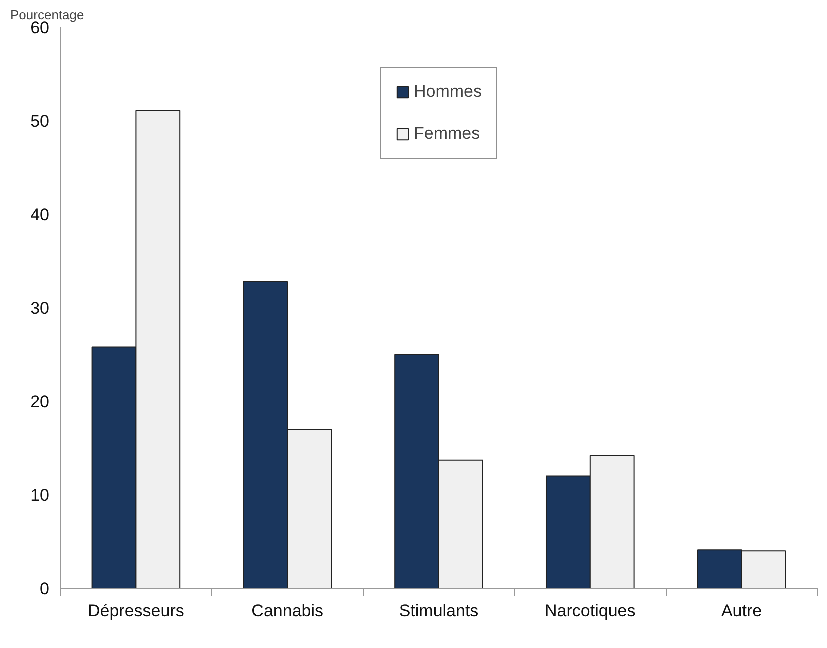  Describe the element at coordinates (590, 611) in the screenshot. I see `x-tick-label: Narcotiques` at that location.